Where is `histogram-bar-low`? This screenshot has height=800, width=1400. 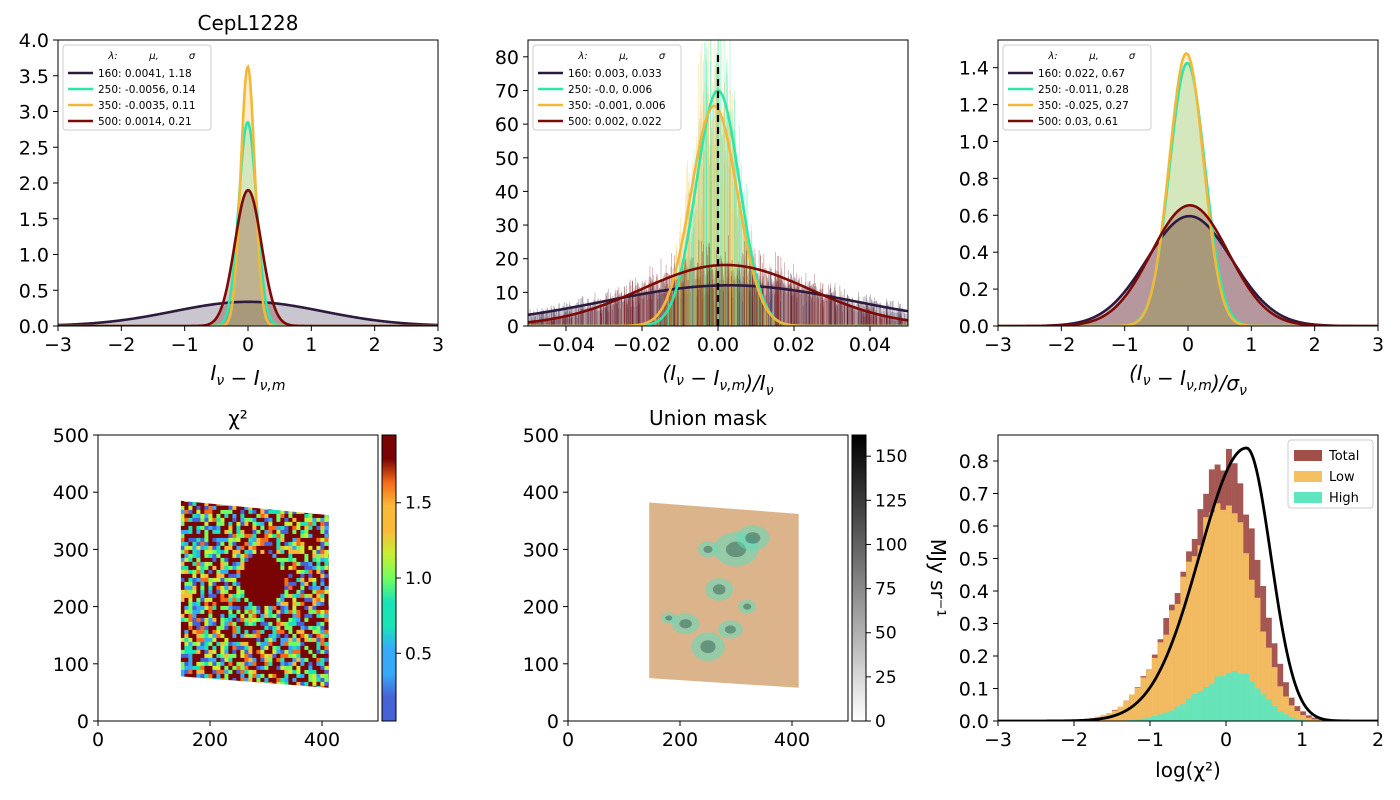
histogram-bar-low is located at coordinates (1160, 681).